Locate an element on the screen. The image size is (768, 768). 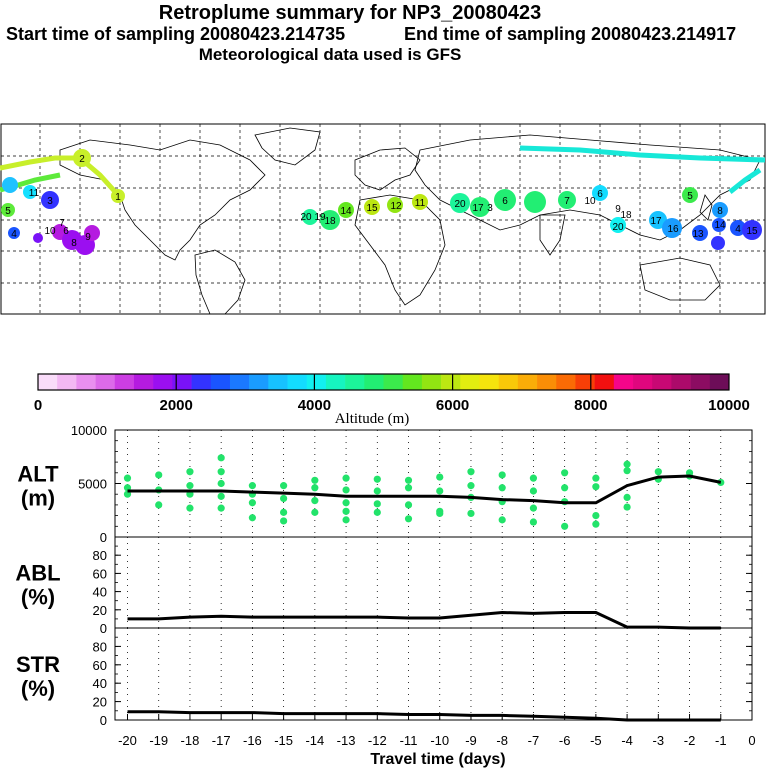
end-time-label: End time of sampling 20080423.214917 is located at coordinates (570, 34).